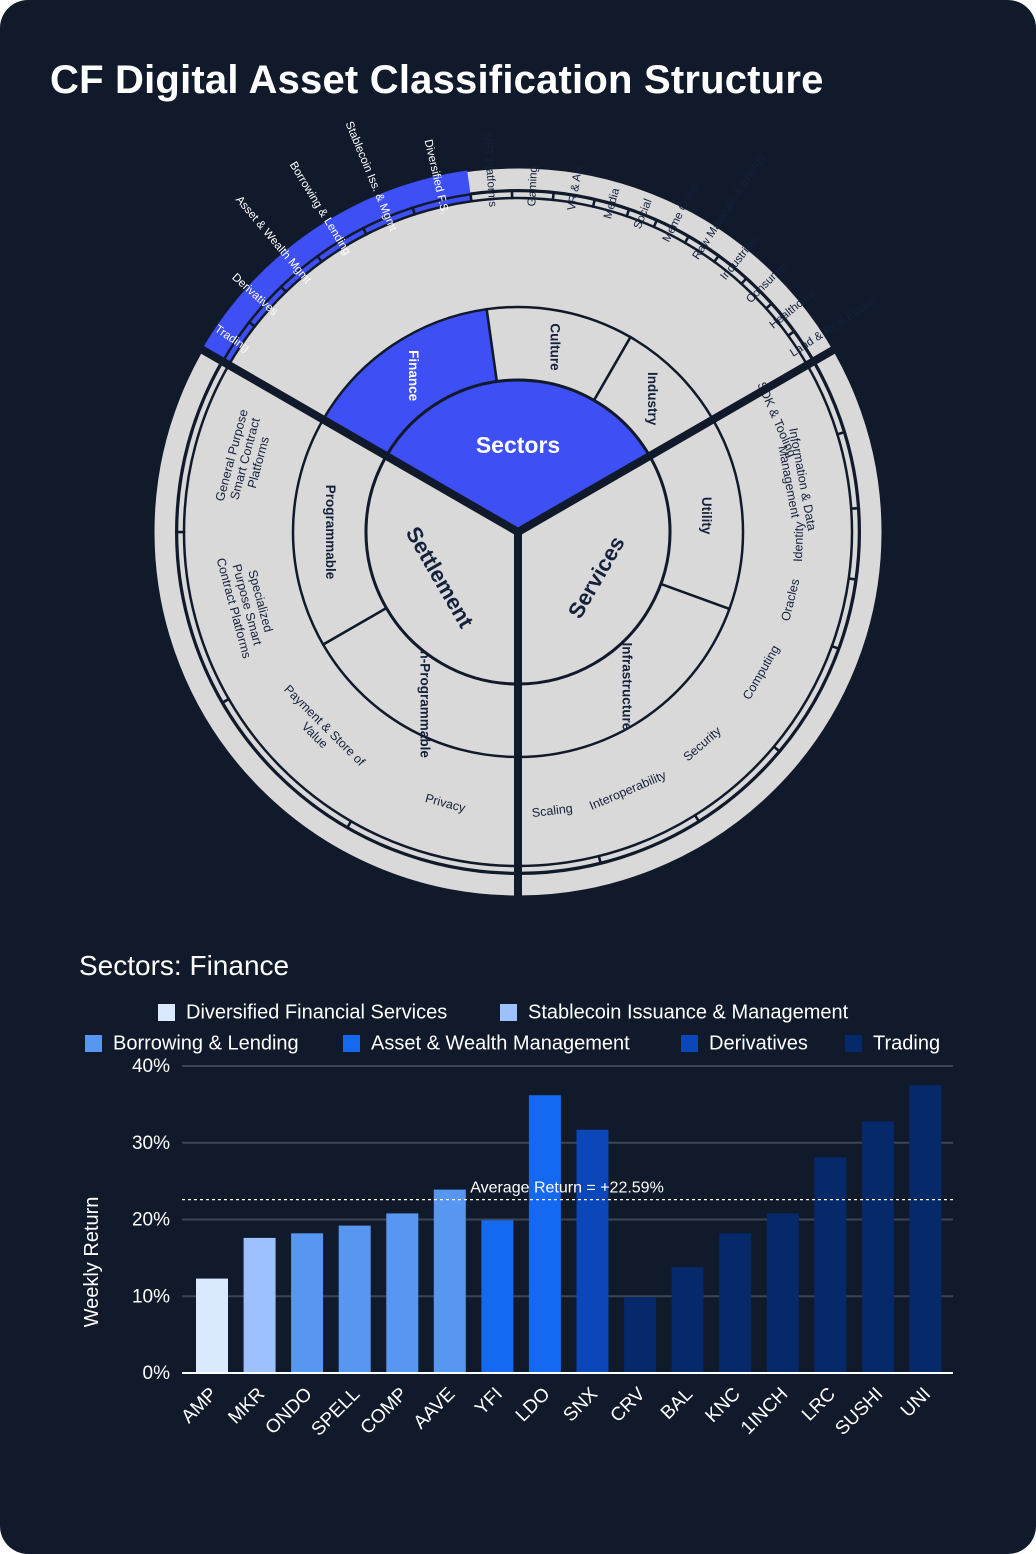  Describe the element at coordinates (677, 1404) in the screenshot. I see `x-tick-label: BAL` at that location.